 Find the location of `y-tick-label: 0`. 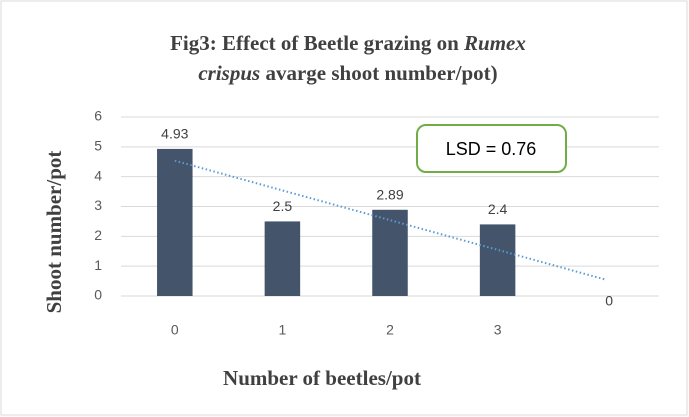

y-tick-label: 0 is located at coordinates (98, 295).